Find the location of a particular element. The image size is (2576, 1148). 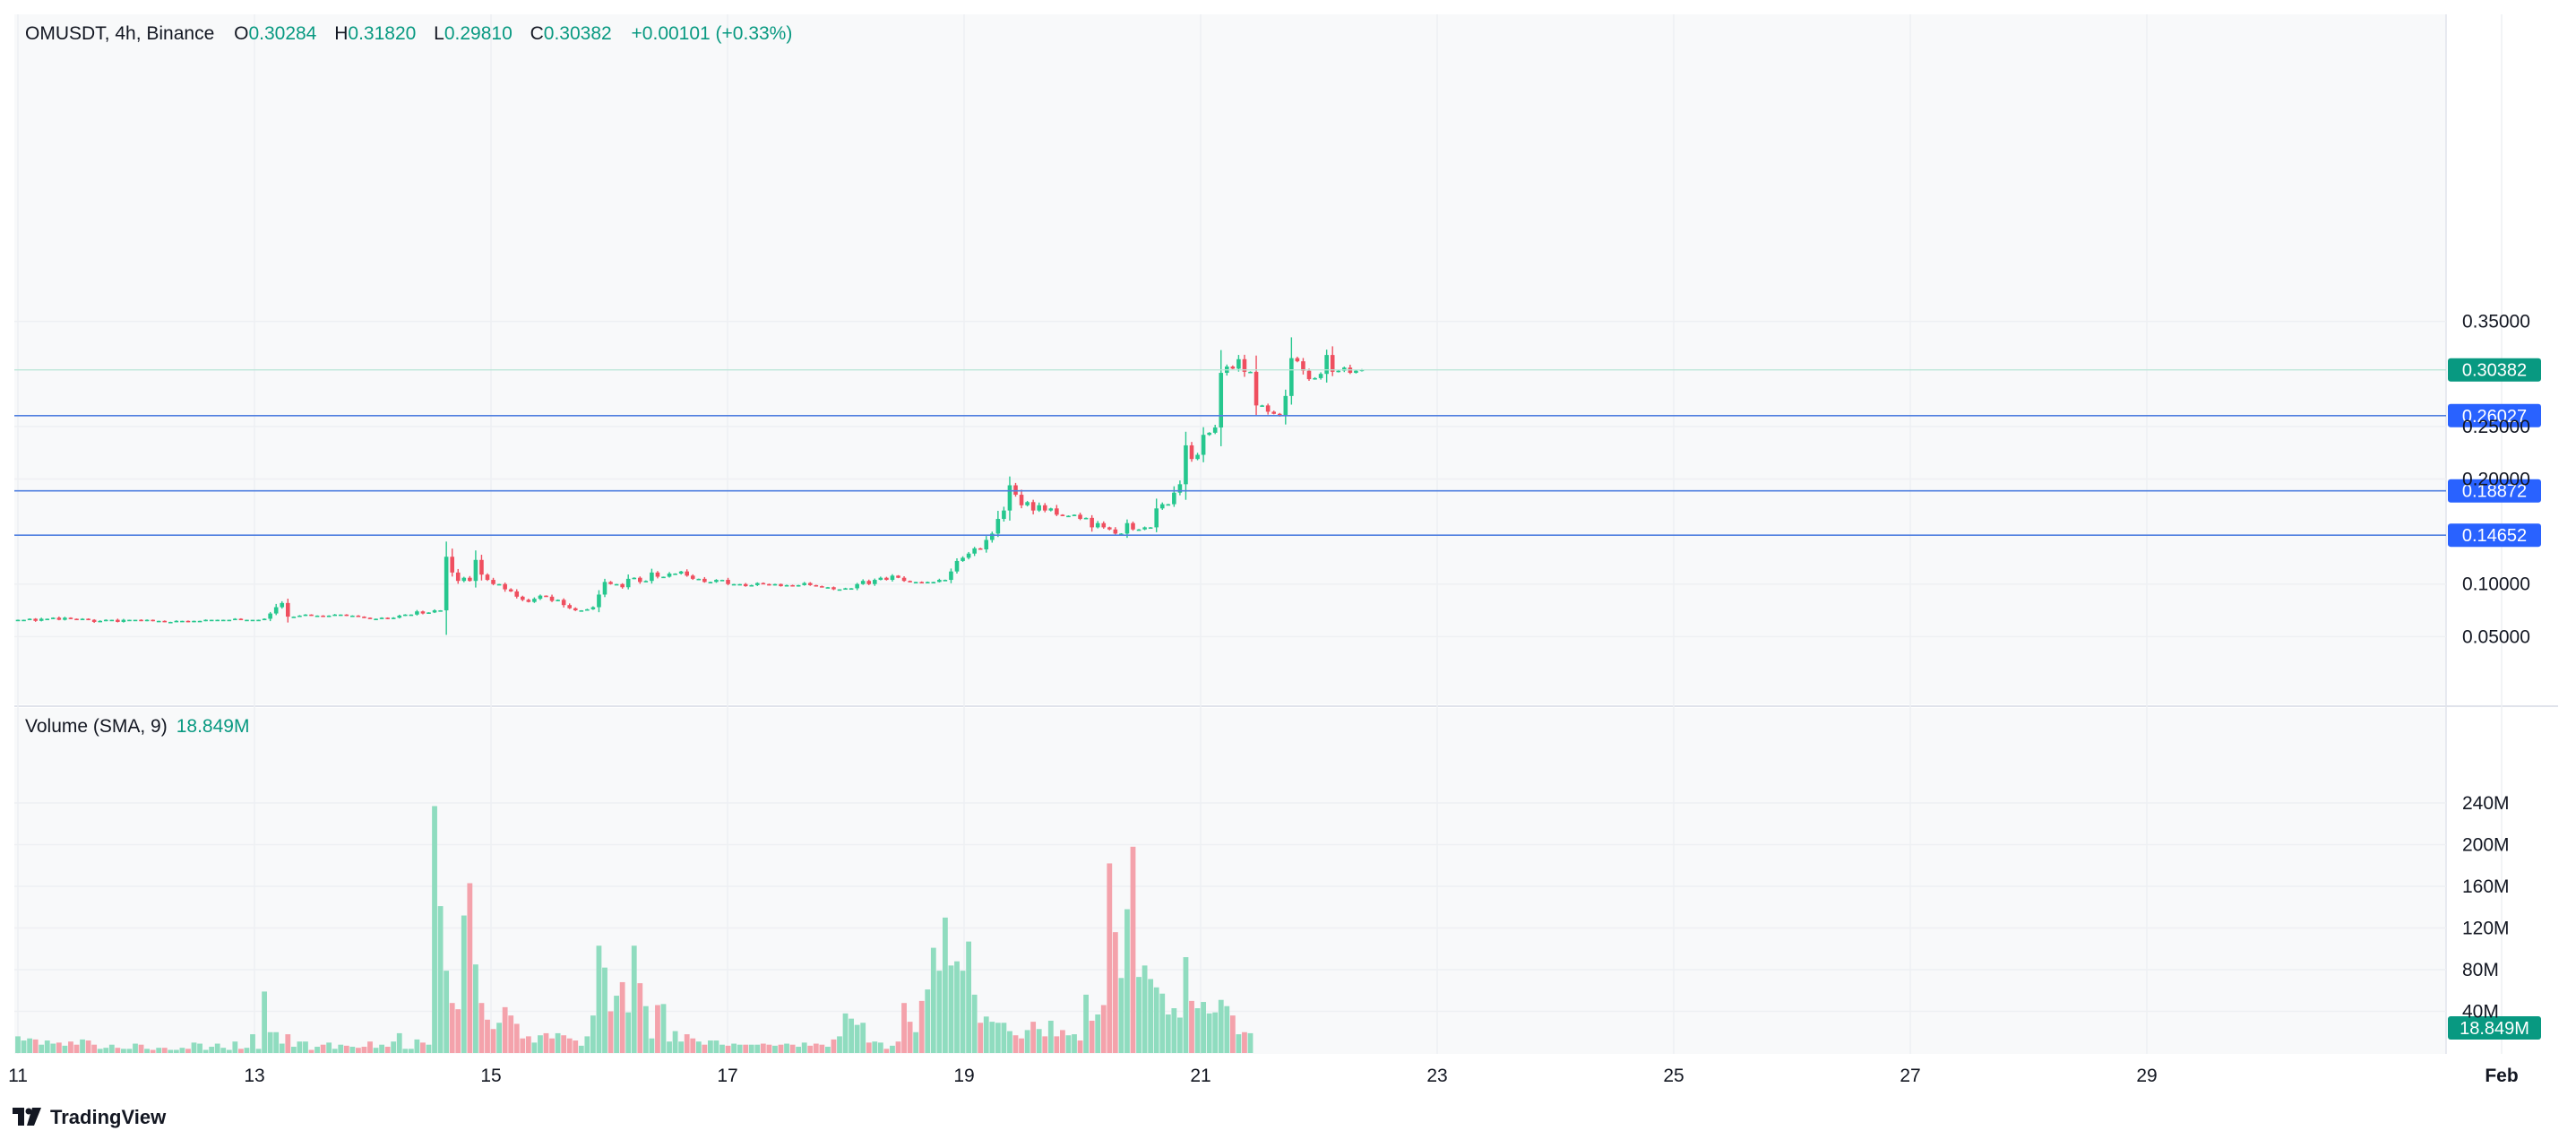

x-tick-label: 25 is located at coordinates (1673, 1076).